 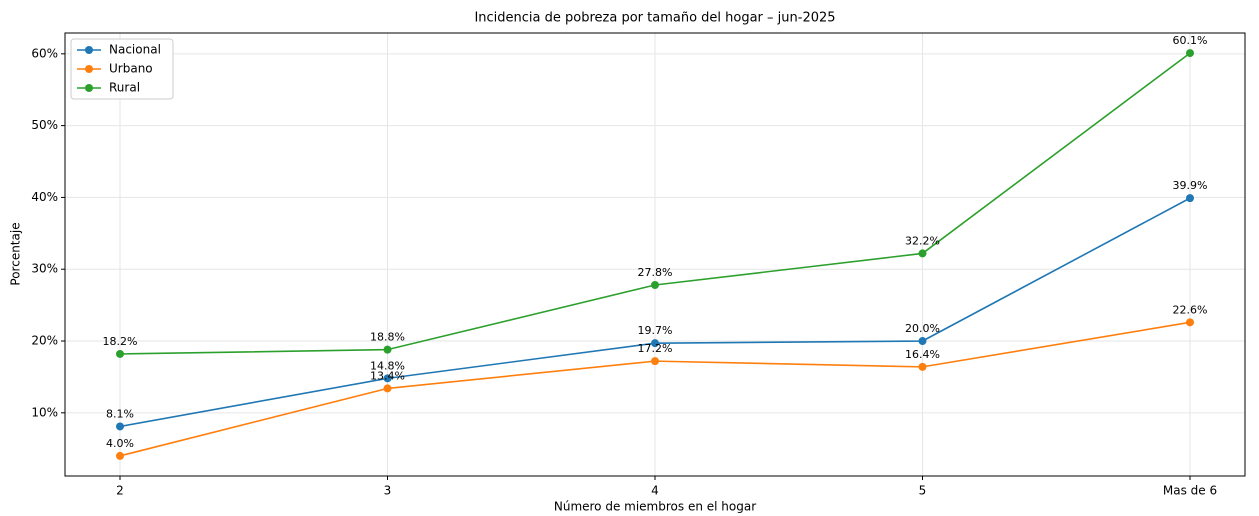 What do you see at coordinates (1190, 40) in the screenshot?
I see `value-label: 60.1%` at bounding box center [1190, 40].